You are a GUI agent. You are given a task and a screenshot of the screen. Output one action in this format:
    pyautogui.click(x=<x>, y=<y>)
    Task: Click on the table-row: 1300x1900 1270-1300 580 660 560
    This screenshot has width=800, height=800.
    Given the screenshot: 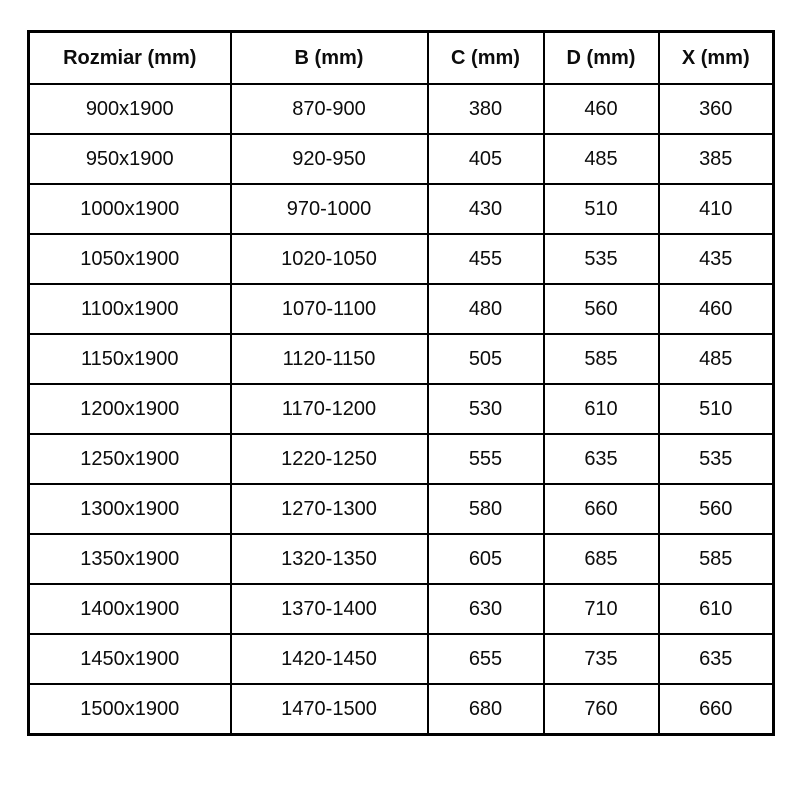 What is the action you would take?
    pyautogui.click(x=401, y=509)
    